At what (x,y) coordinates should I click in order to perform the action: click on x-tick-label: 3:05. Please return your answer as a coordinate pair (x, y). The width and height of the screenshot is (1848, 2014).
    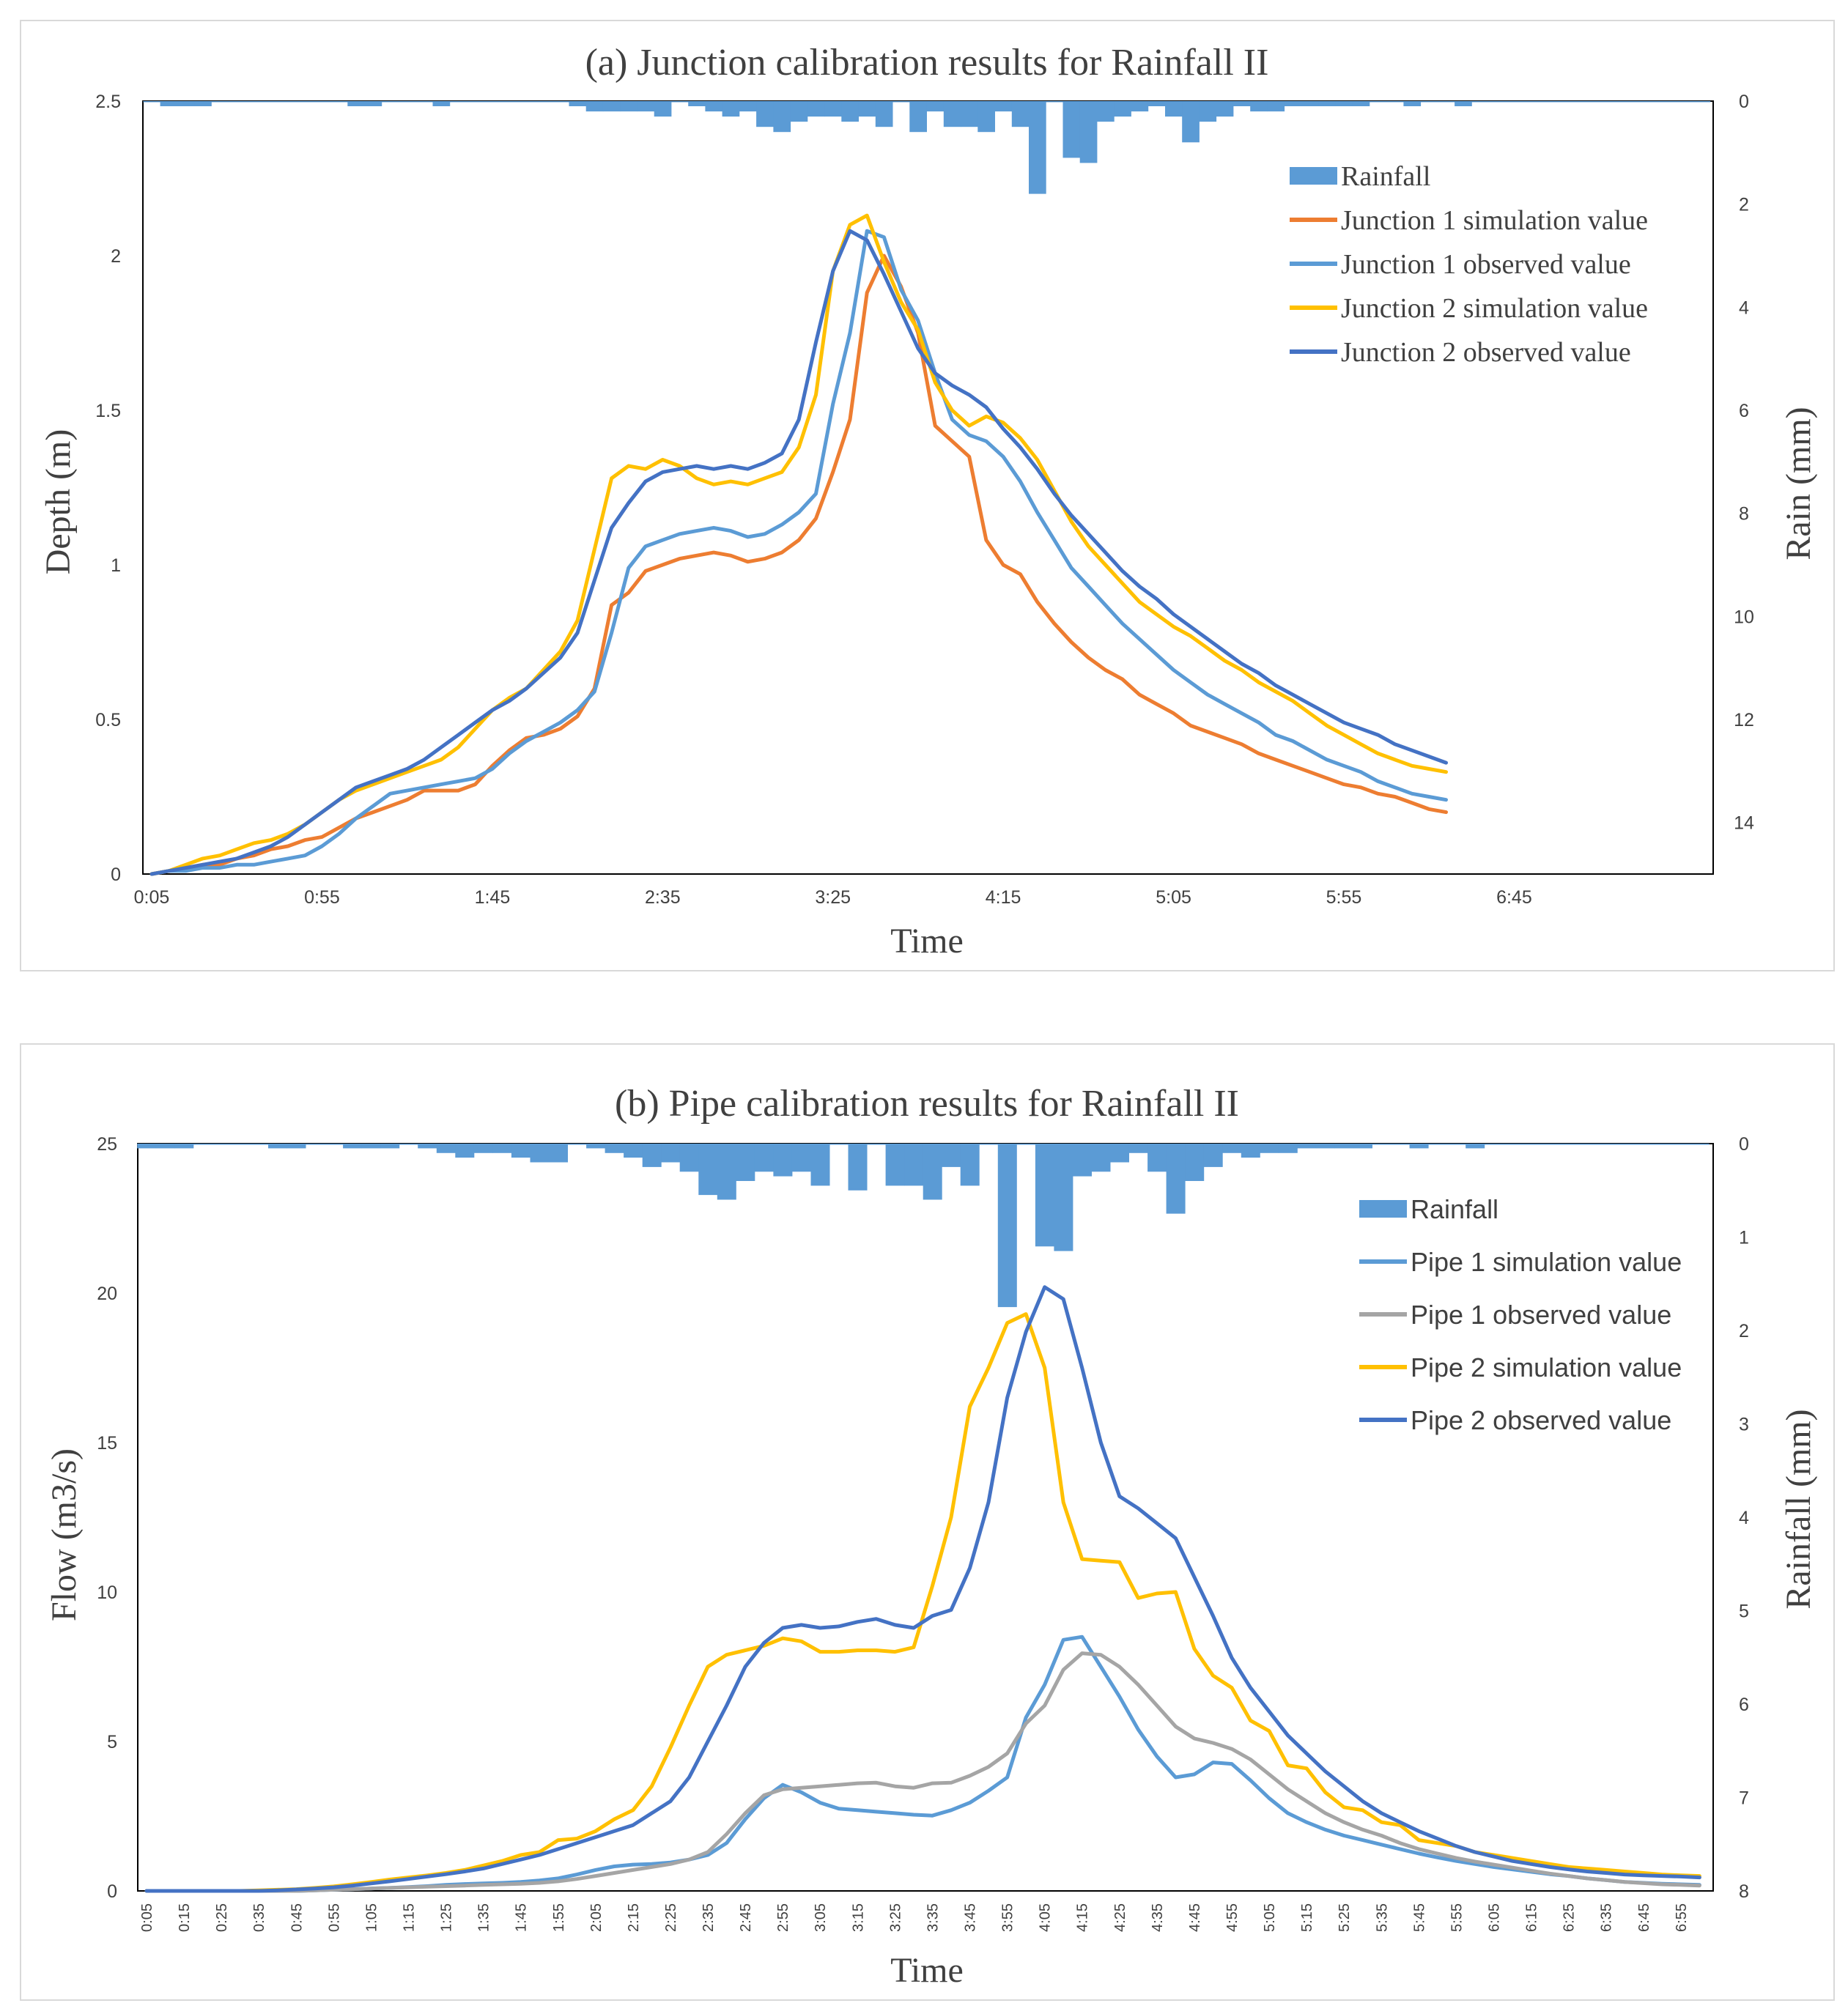
    Looking at the image, I should click on (821, 1917).